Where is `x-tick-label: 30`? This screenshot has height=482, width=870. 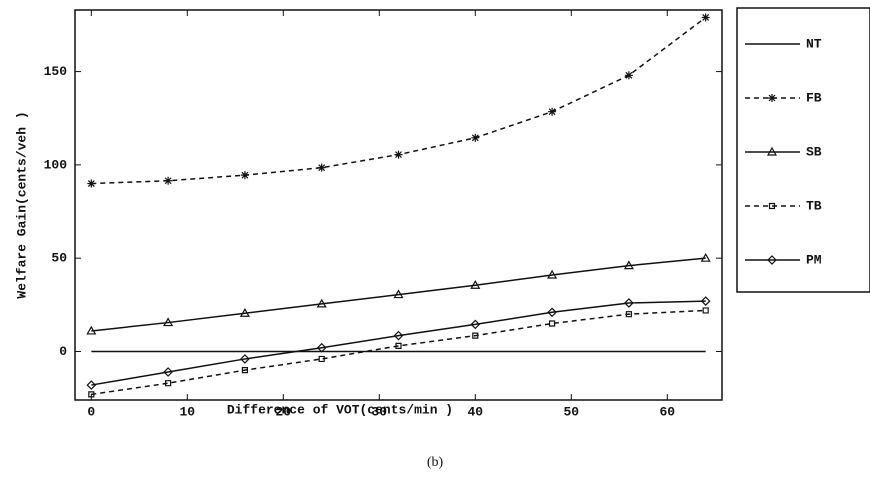 x-tick-label: 30 is located at coordinates (379, 411).